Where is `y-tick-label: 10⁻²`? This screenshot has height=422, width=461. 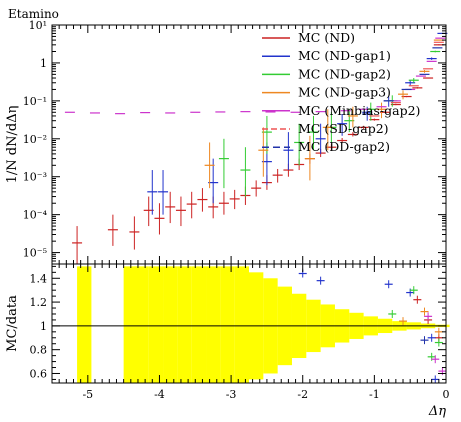
y-tick-label: 10⁻² is located at coordinates (35, 139).